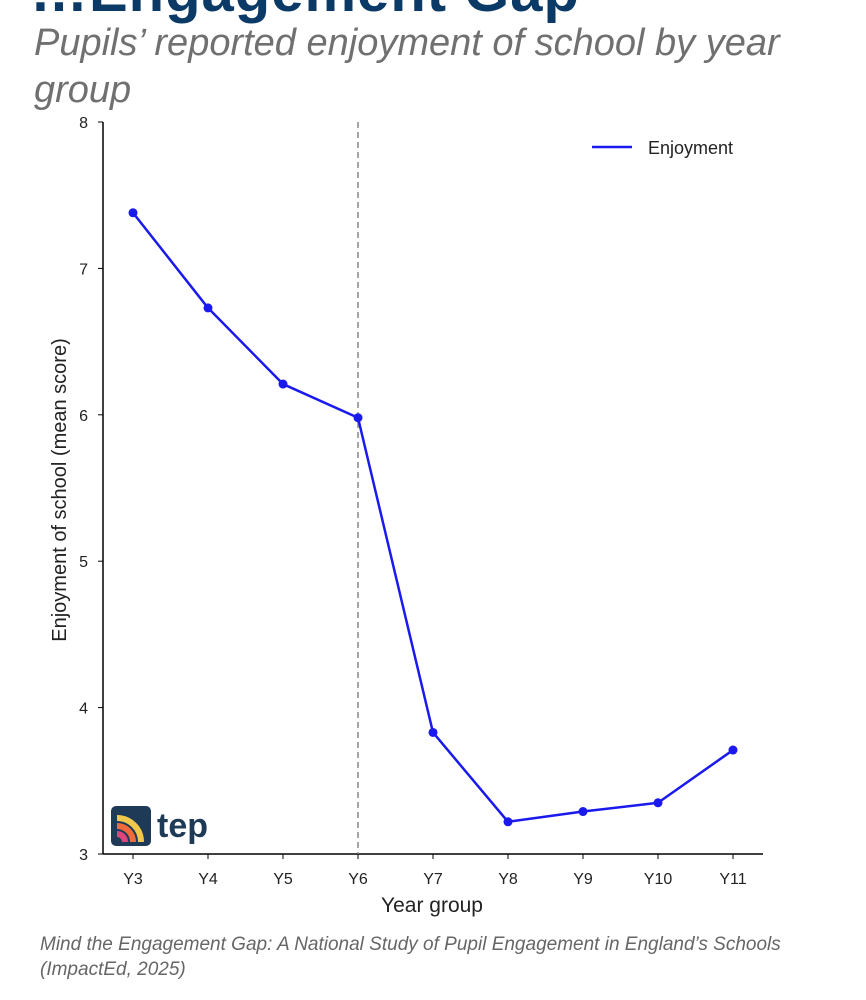 The width and height of the screenshot is (866, 1000). Describe the element at coordinates (83, 709) in the screenshot. I see `y-tick-label: 4` at that location.